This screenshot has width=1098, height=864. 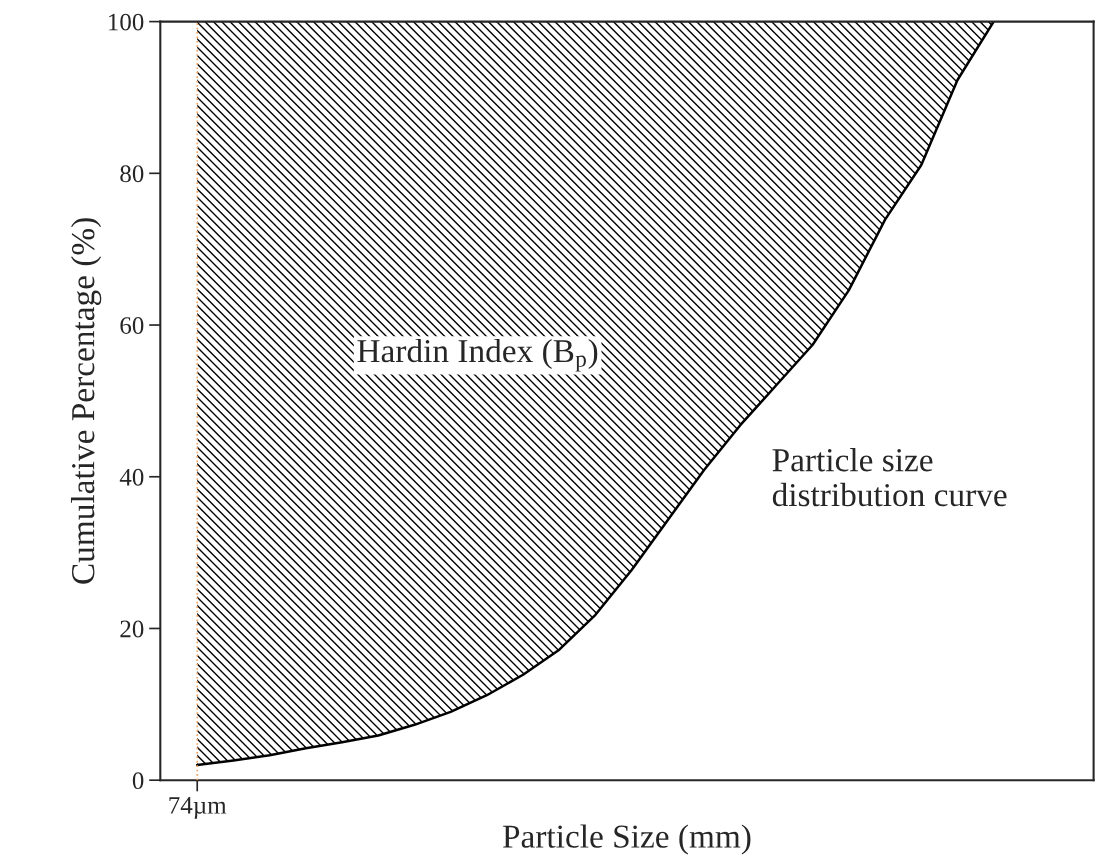 What do you see at coordinates (86, 401) in the screenshot?
I see `y-axis-title: Cumulative Percentage (%)` at bounding box center [86, 401].